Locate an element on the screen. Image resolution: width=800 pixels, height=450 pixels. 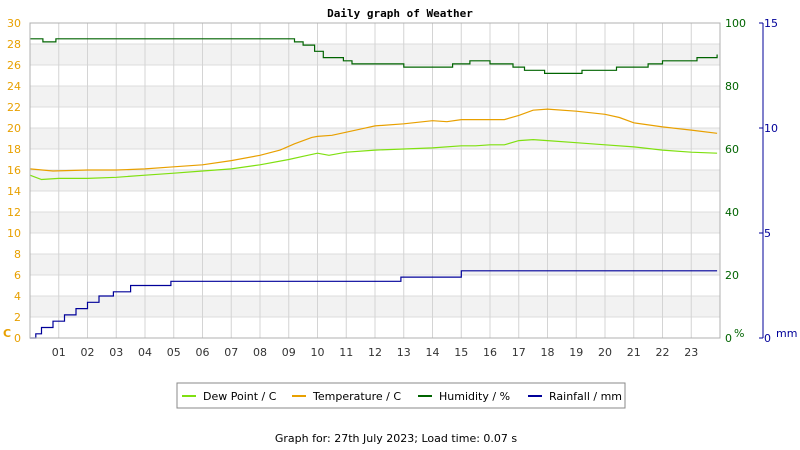
series-line-dew is located at coordinates (373, 159).